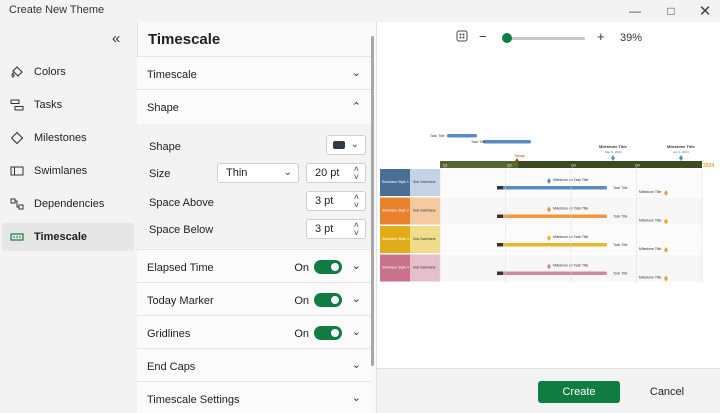  I want to click on size-label: Size, so click(160, 174).